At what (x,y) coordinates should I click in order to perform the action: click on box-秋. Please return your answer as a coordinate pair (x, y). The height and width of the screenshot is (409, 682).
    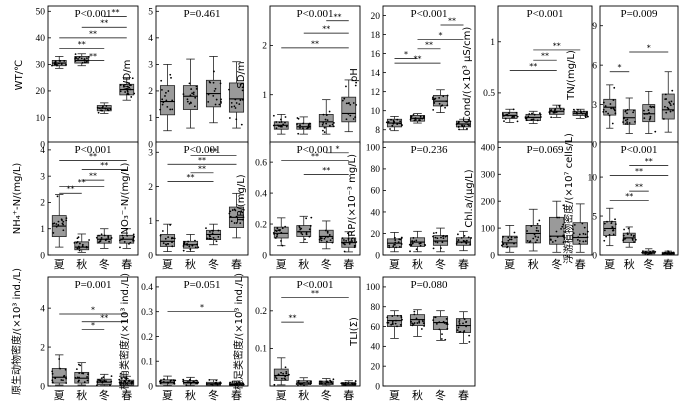
    Looking at the image, I should click on (304, 125).